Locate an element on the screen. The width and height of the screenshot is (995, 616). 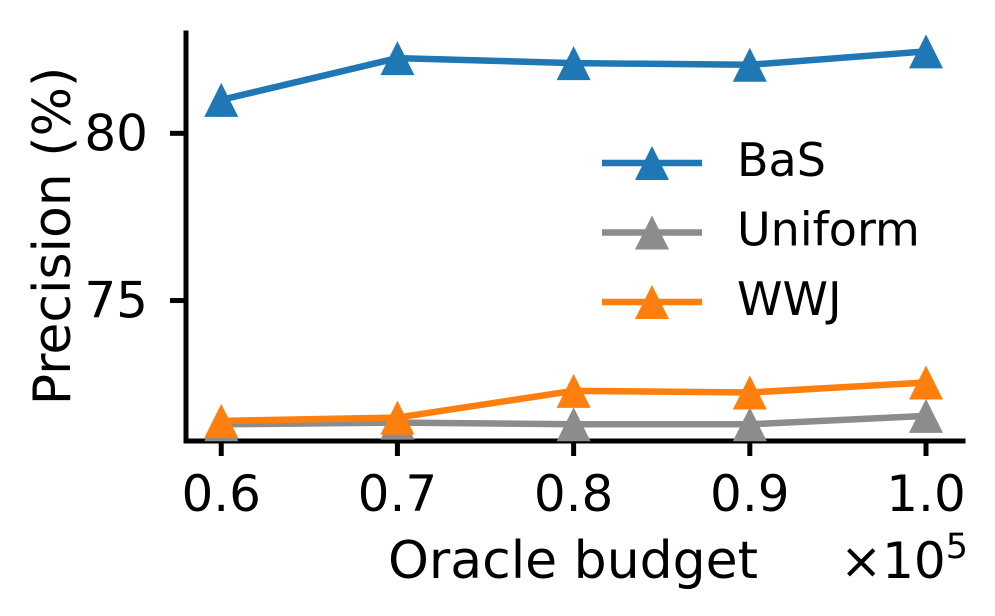
series-bas is located at coordinates (573, 75).